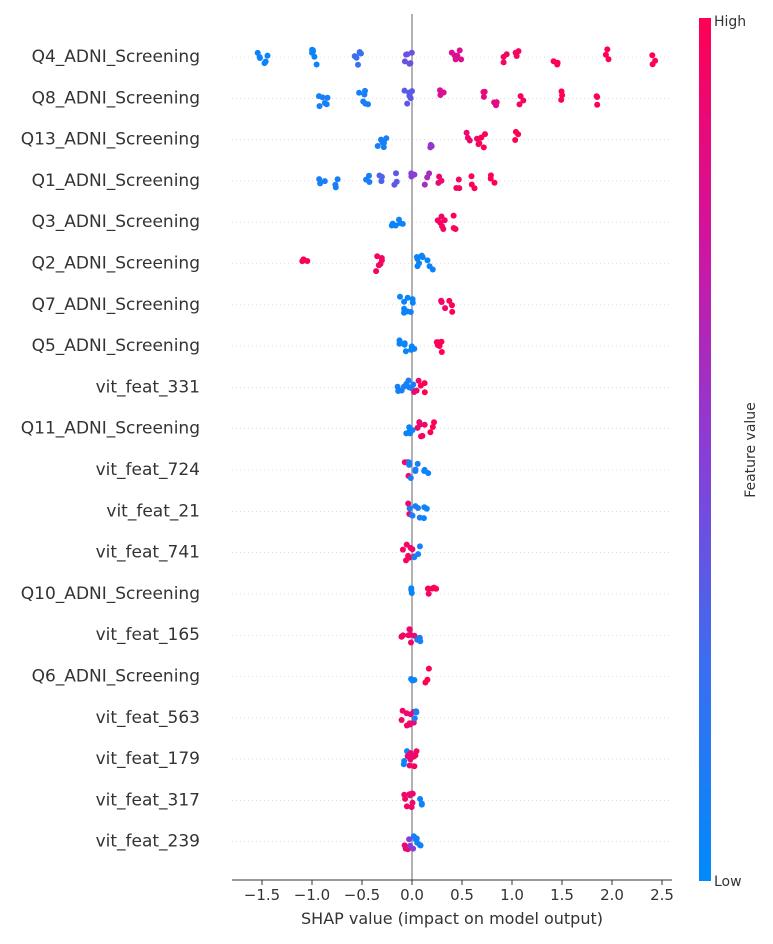 The width and height of the screenshot is (773, 944). Describe the element at coordinates (362, 895) in the screenshot. I see `x-tick-label: −0.5` at that location.